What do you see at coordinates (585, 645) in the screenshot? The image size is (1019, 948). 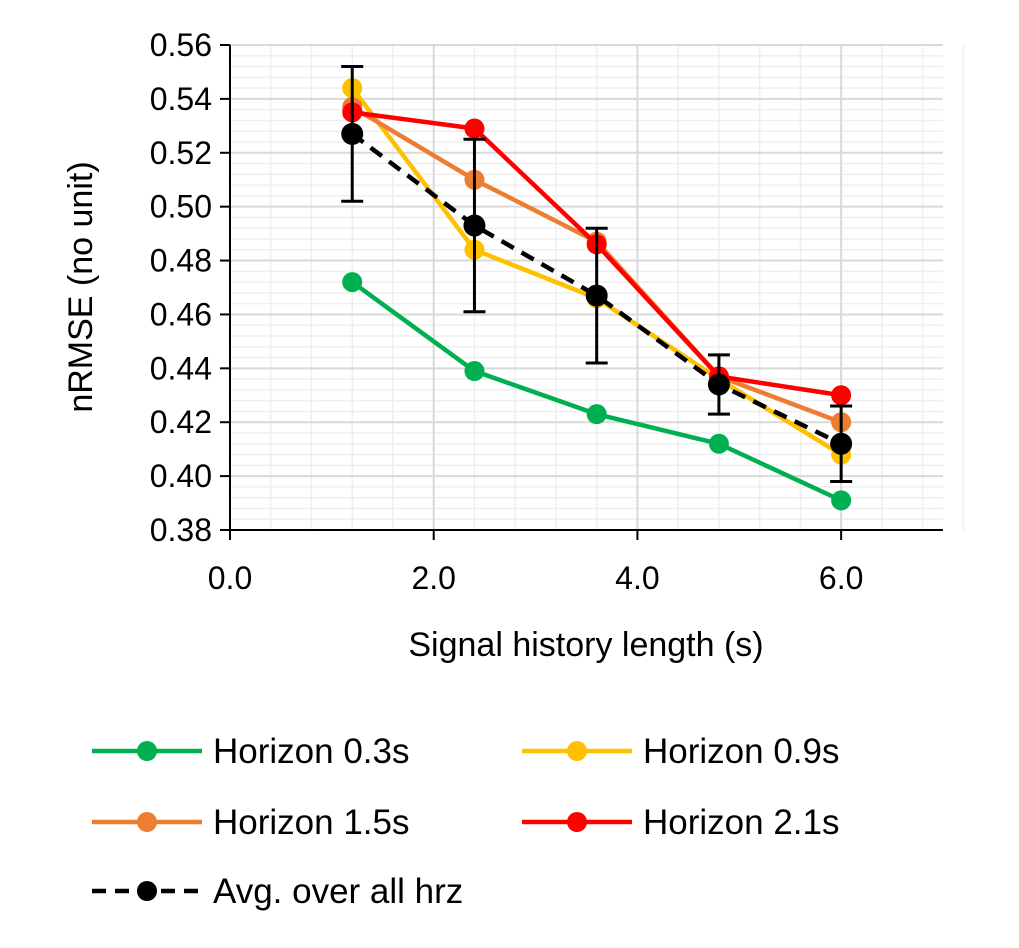 I see `x-axis-title: Signal history length (s)` at bounding box center [585, 645].